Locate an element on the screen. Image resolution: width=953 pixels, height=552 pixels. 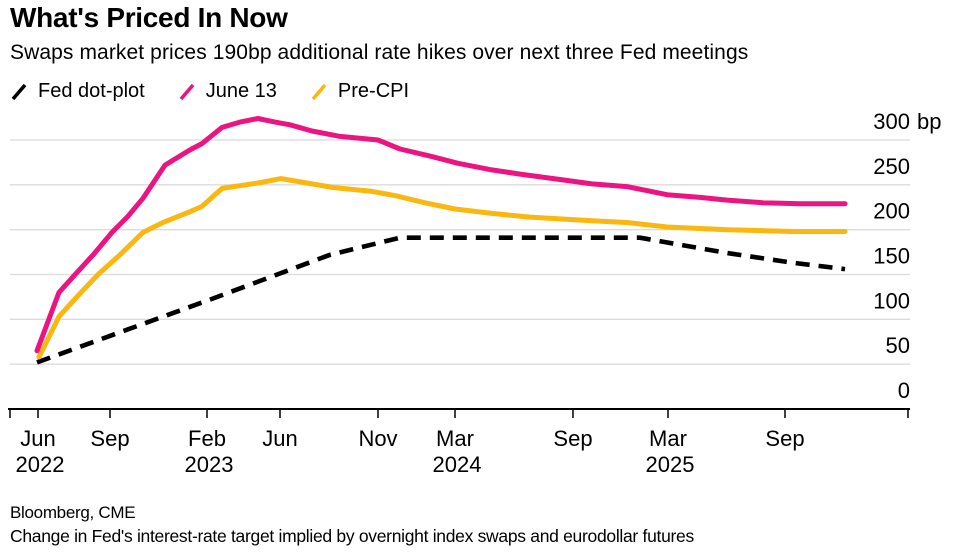
x-axis-label-year: 2023 is located at coordinates (209, 464).